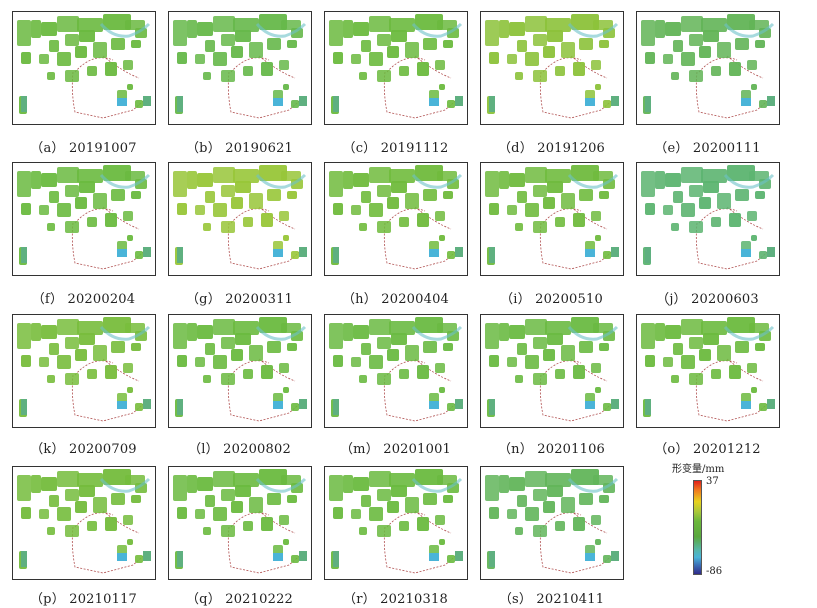 The height and width of the screenshot is (608, 817). Describe the element at coordinates (83, 148) in the screenshot. I see `panel-caption: （a） 20191007` at that location.